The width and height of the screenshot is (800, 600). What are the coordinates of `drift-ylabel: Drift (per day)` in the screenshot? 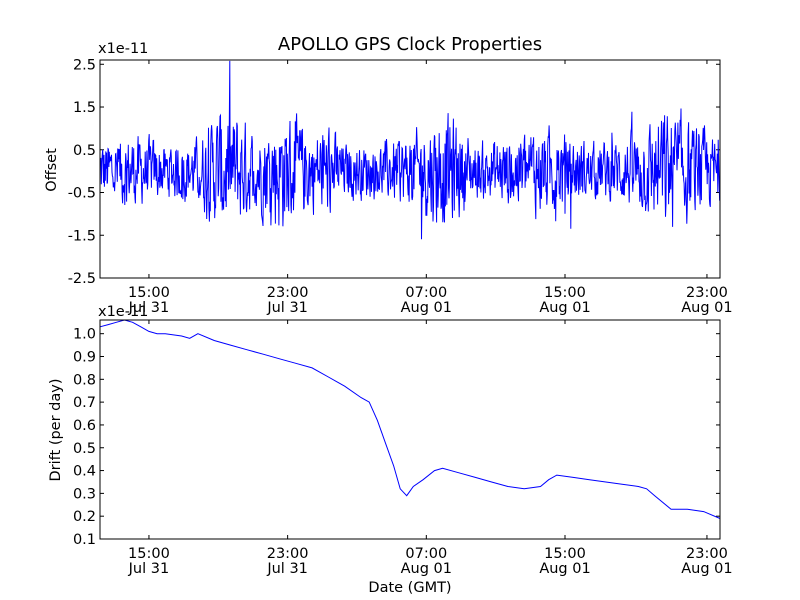 It's located at (56, 430).